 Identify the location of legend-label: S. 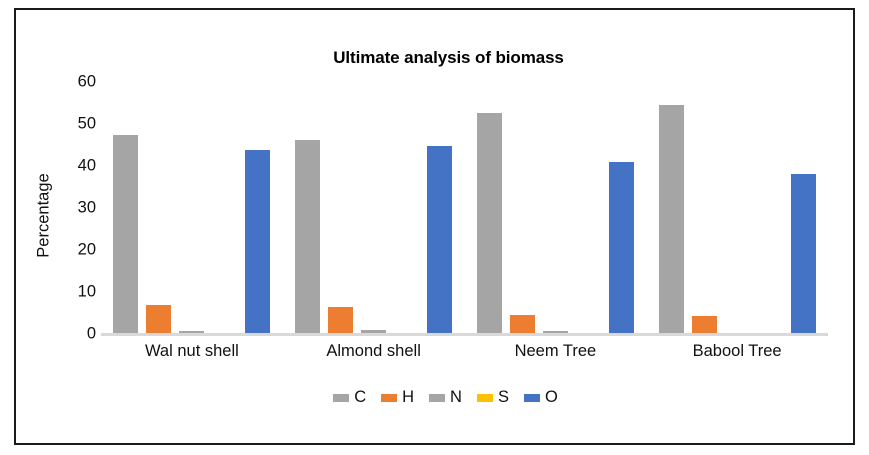
(503, 397).